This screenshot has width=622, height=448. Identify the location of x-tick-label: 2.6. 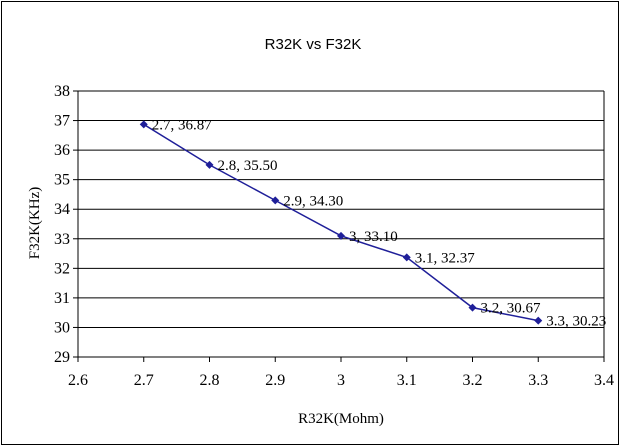
(78, 380).